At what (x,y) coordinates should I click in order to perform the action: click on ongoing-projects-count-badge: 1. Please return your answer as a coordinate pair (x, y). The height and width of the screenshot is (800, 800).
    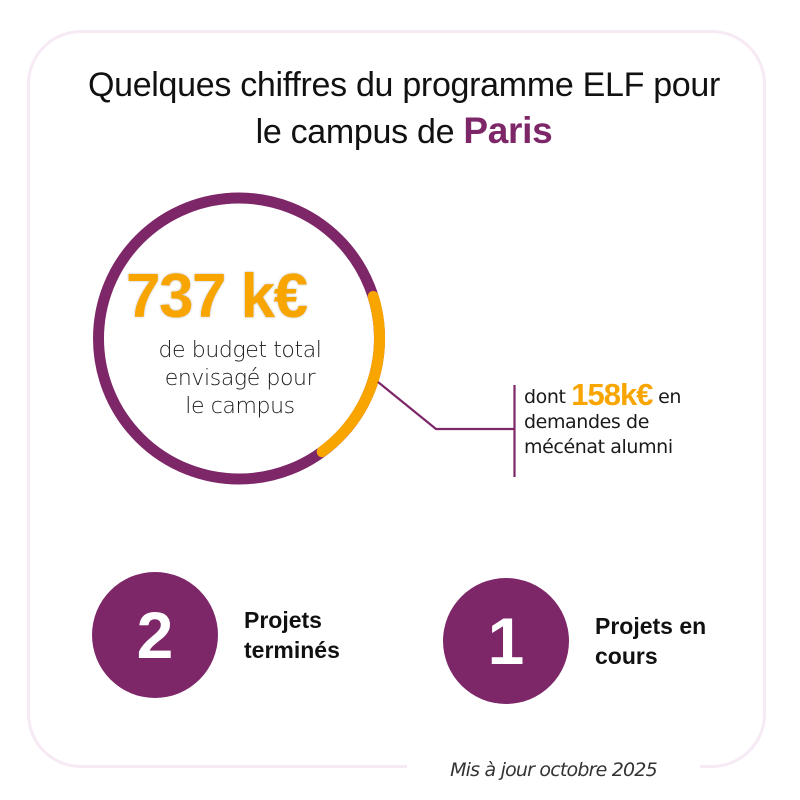
    Looking at the image, I should click on (506, 641).